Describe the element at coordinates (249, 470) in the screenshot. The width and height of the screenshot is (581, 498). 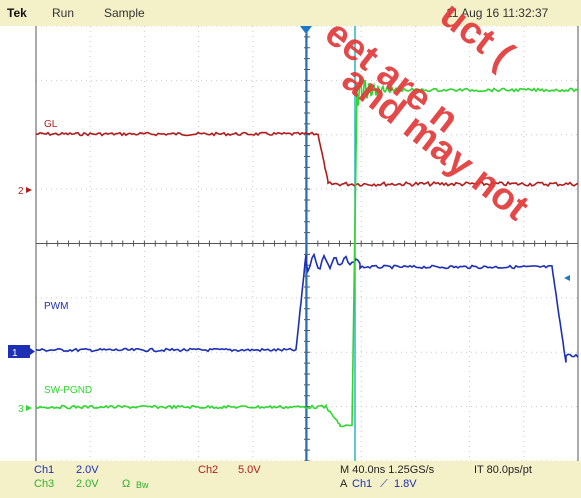
I see `ch2-scale: 5.0V` at that location.